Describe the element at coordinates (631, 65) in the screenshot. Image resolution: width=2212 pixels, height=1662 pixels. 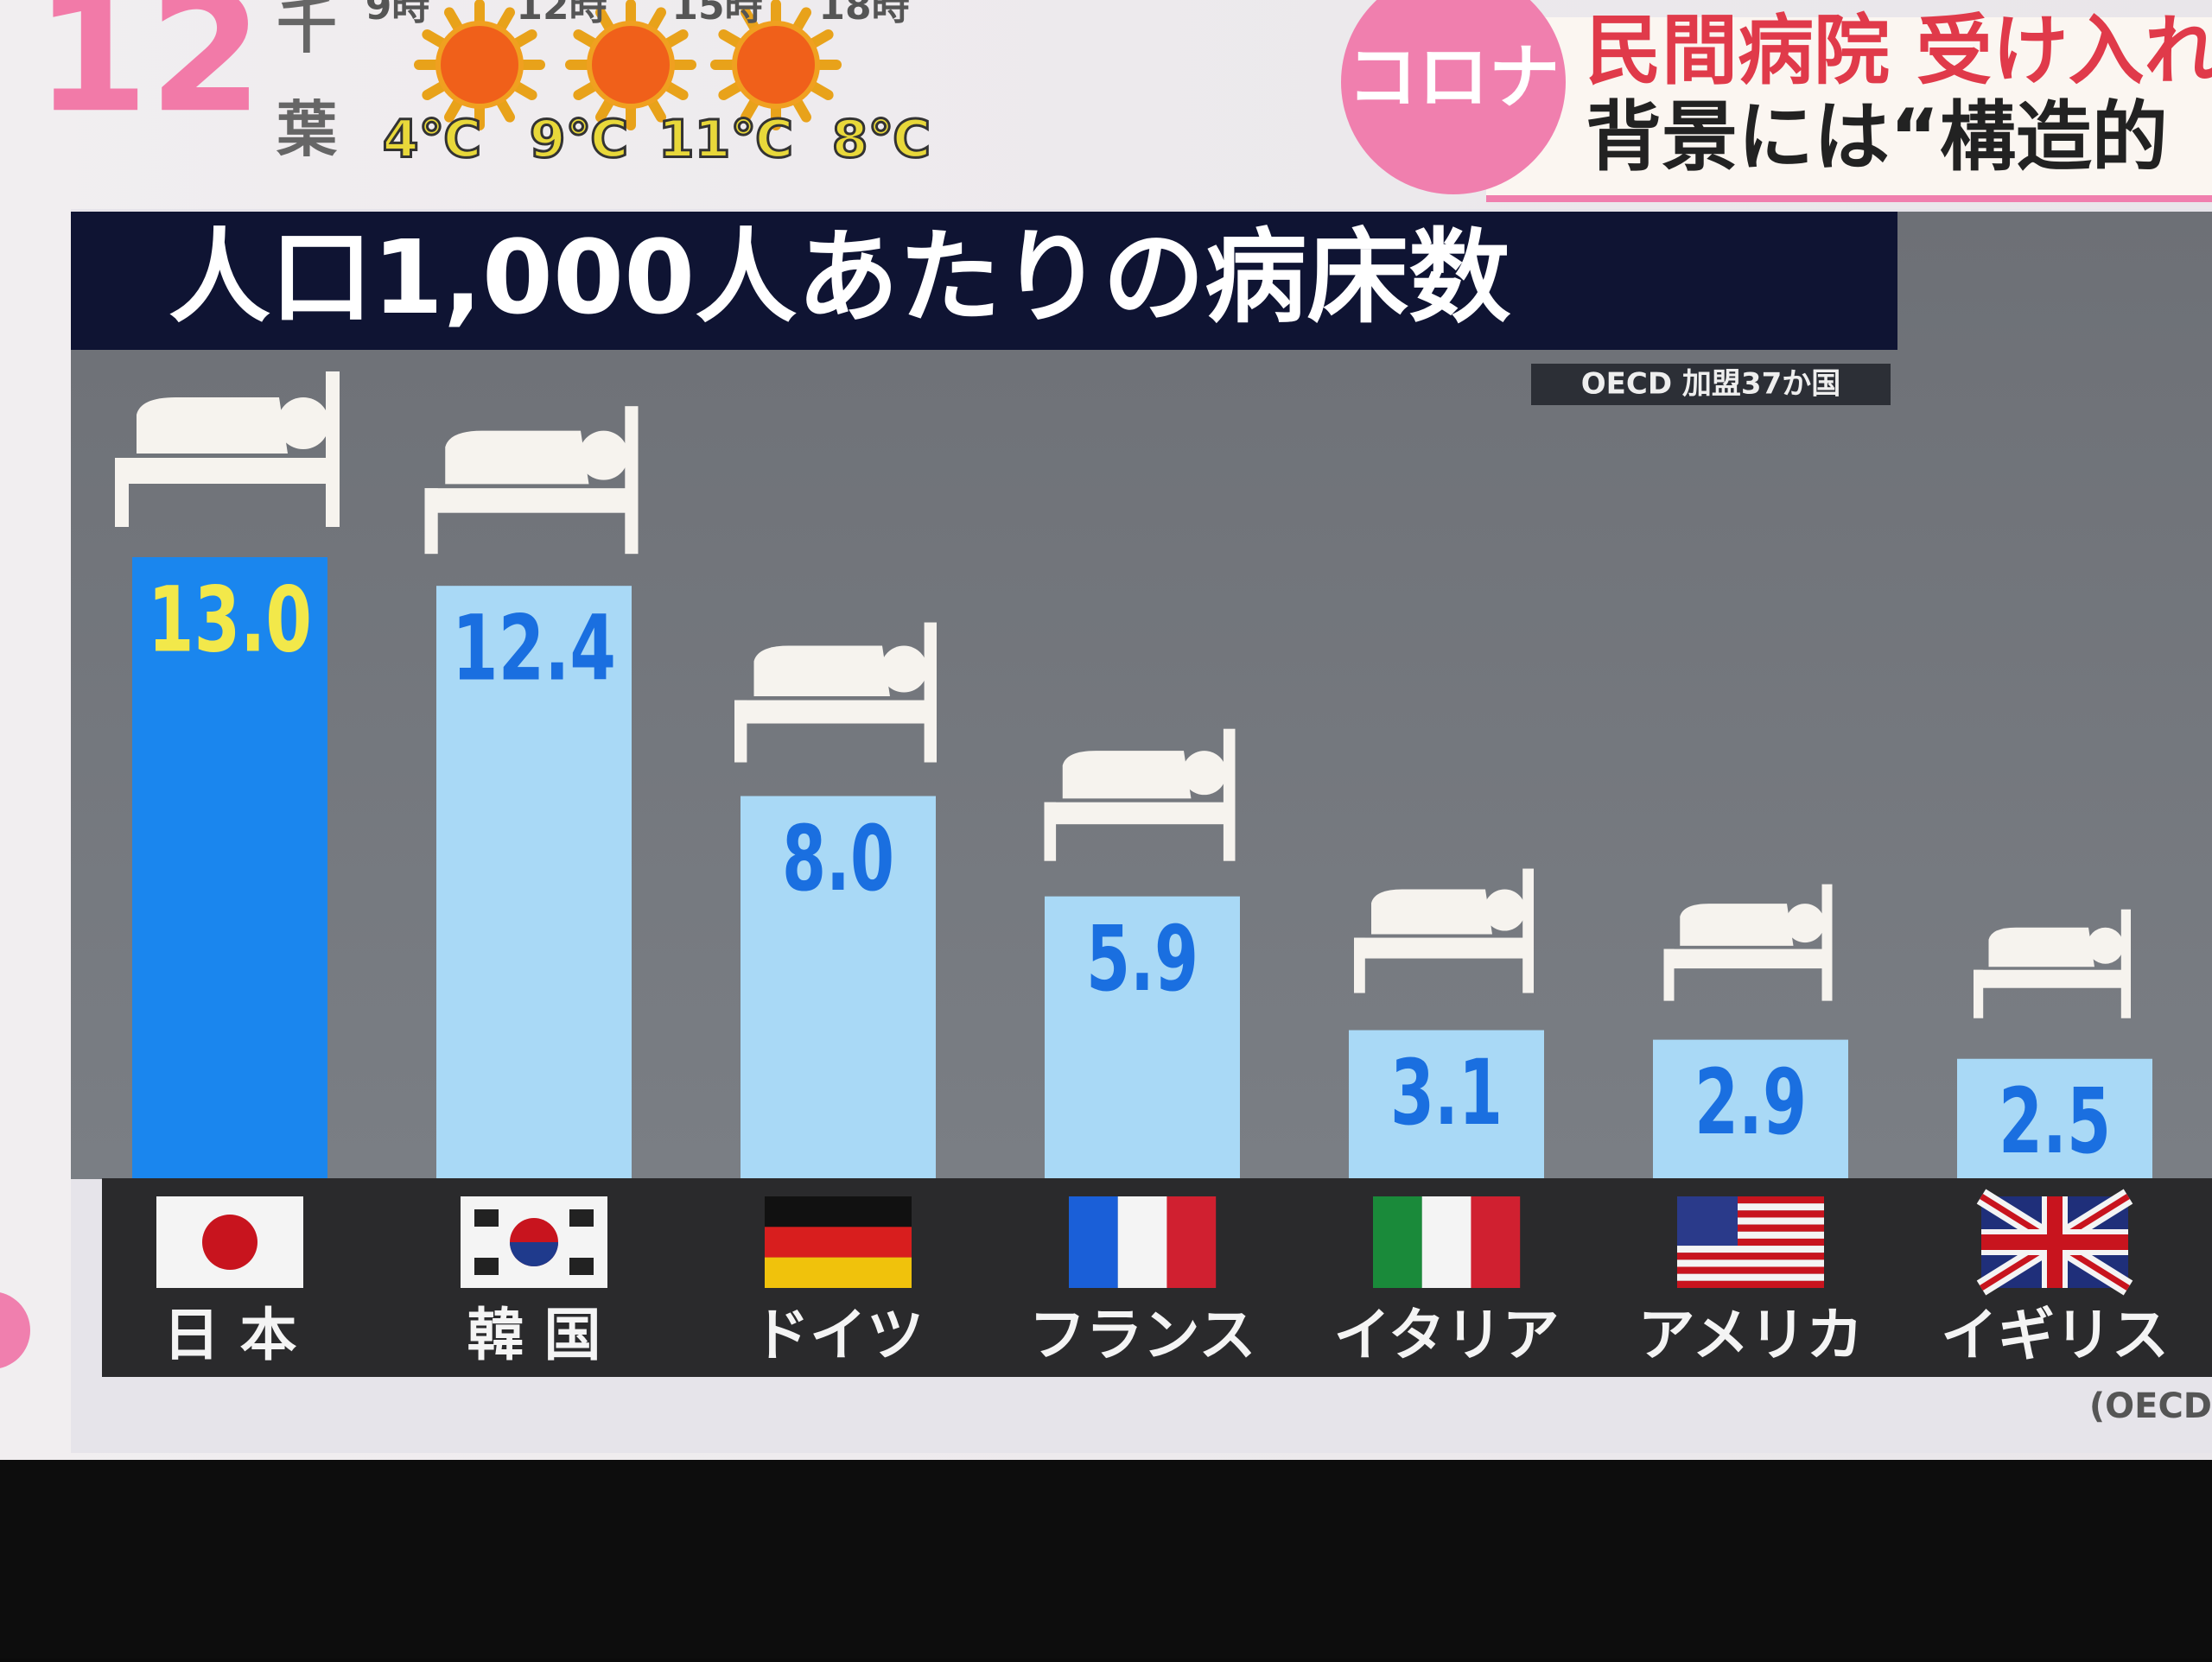
I see `sun` at that location.